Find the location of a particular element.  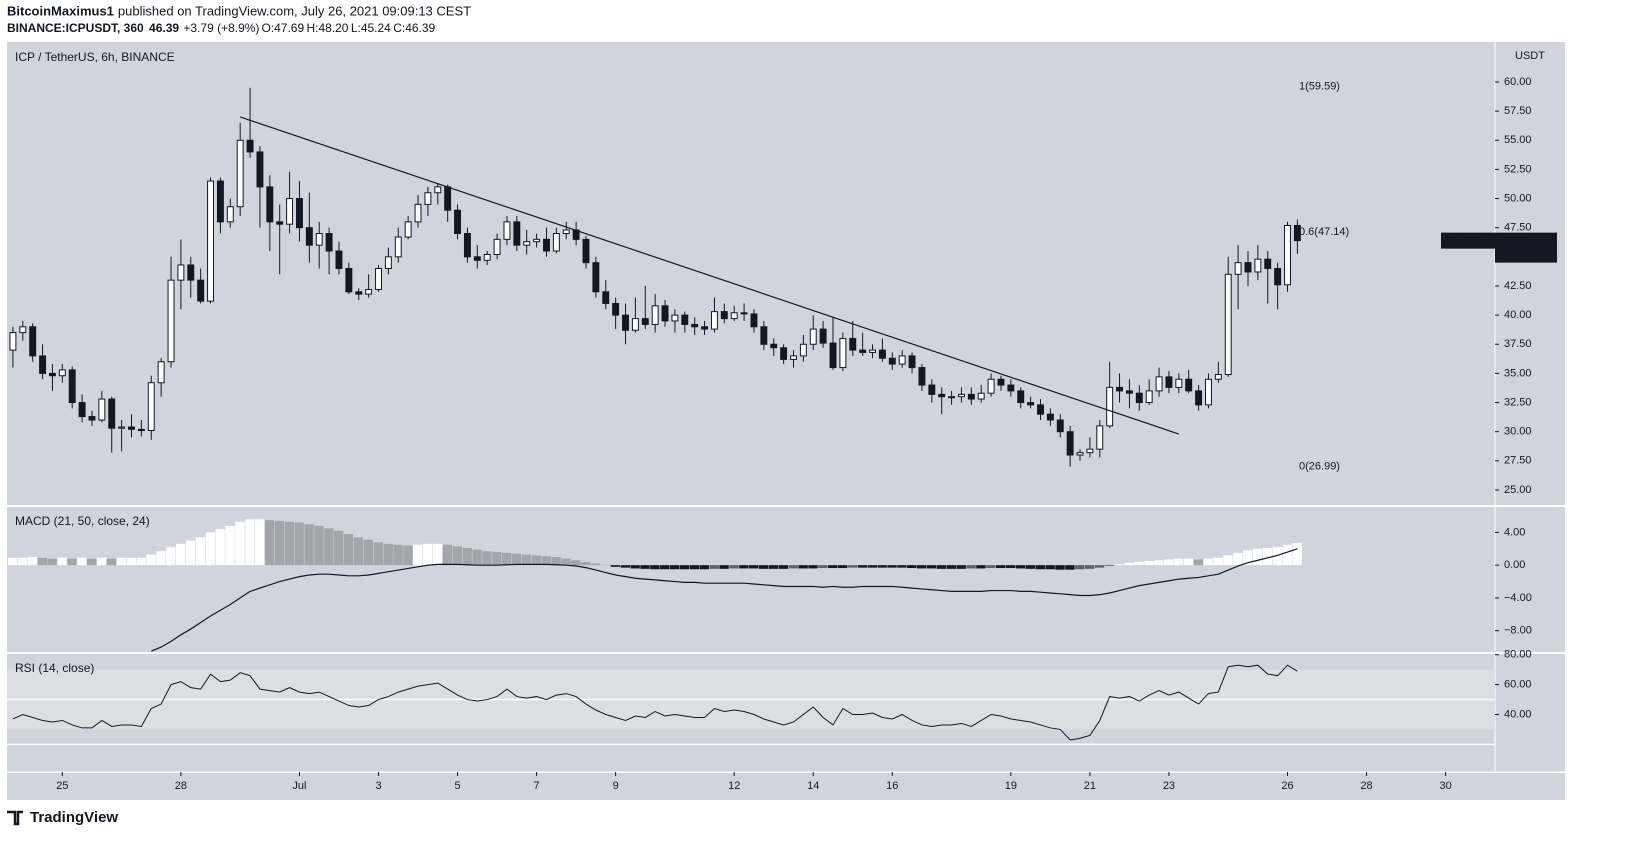

last-price-box is located at coordinates (1526, 247).